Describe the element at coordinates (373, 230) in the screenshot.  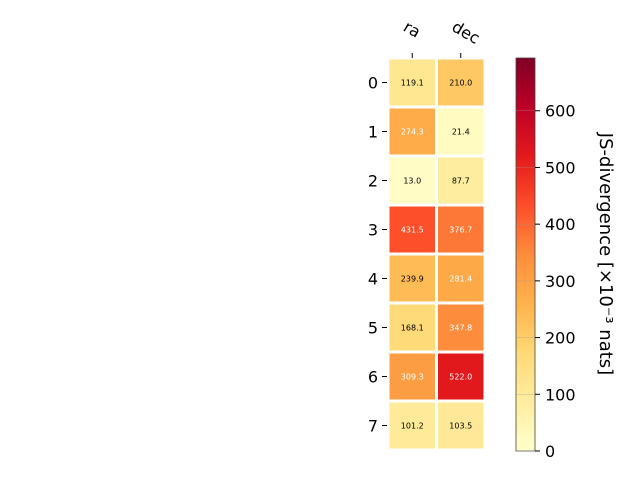
I see `row-tick-label: 3` at that location.